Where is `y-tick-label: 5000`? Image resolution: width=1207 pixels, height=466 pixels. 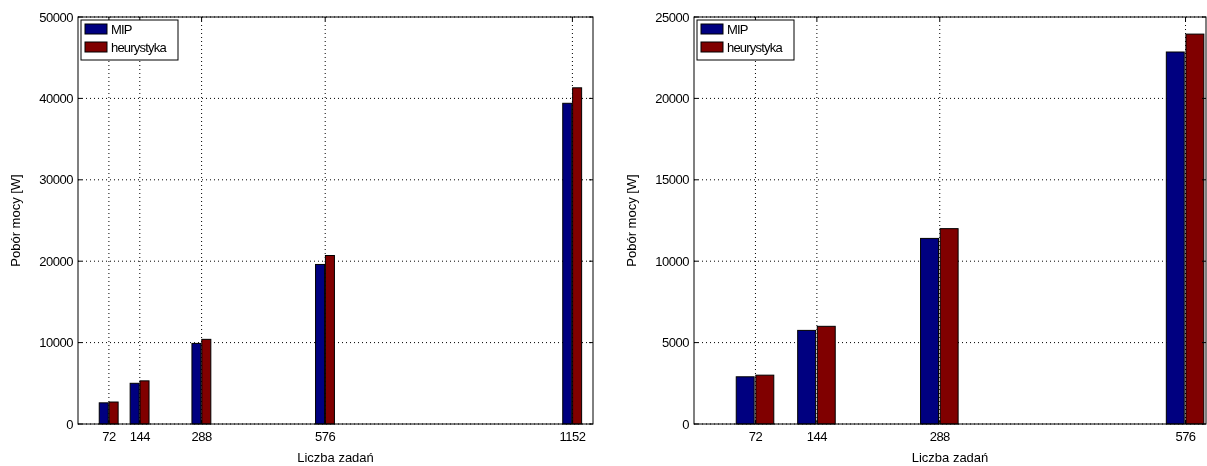 y-tick-label: 5000 is located at coordinates (676, 343).